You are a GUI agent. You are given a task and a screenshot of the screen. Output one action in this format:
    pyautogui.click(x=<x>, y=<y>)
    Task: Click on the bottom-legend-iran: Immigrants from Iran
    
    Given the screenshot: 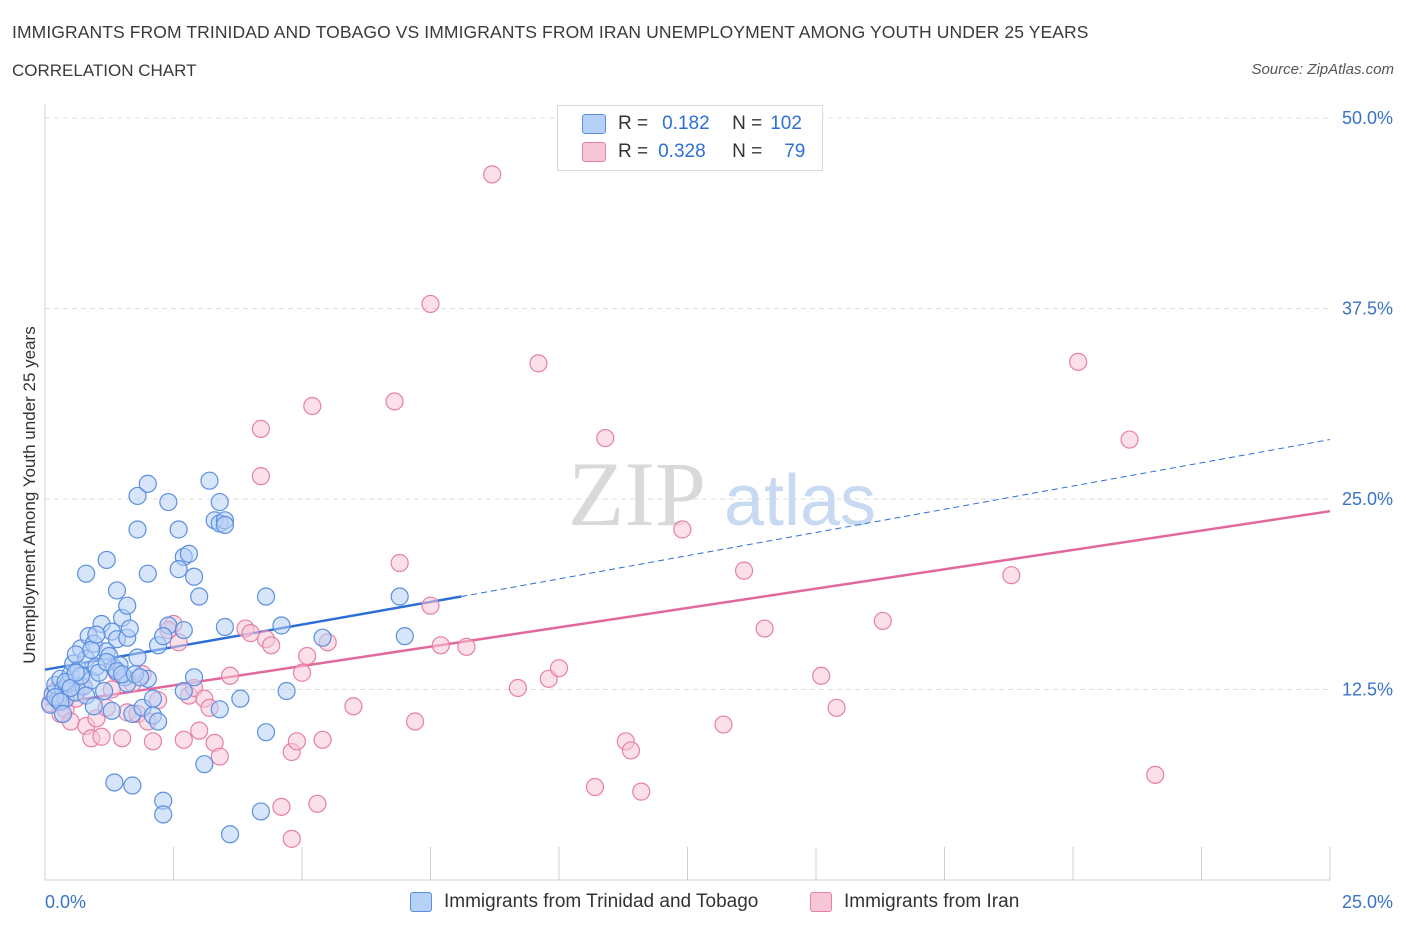 What is the action you would take?
    pyautogui.click(x=914, y=902)
    